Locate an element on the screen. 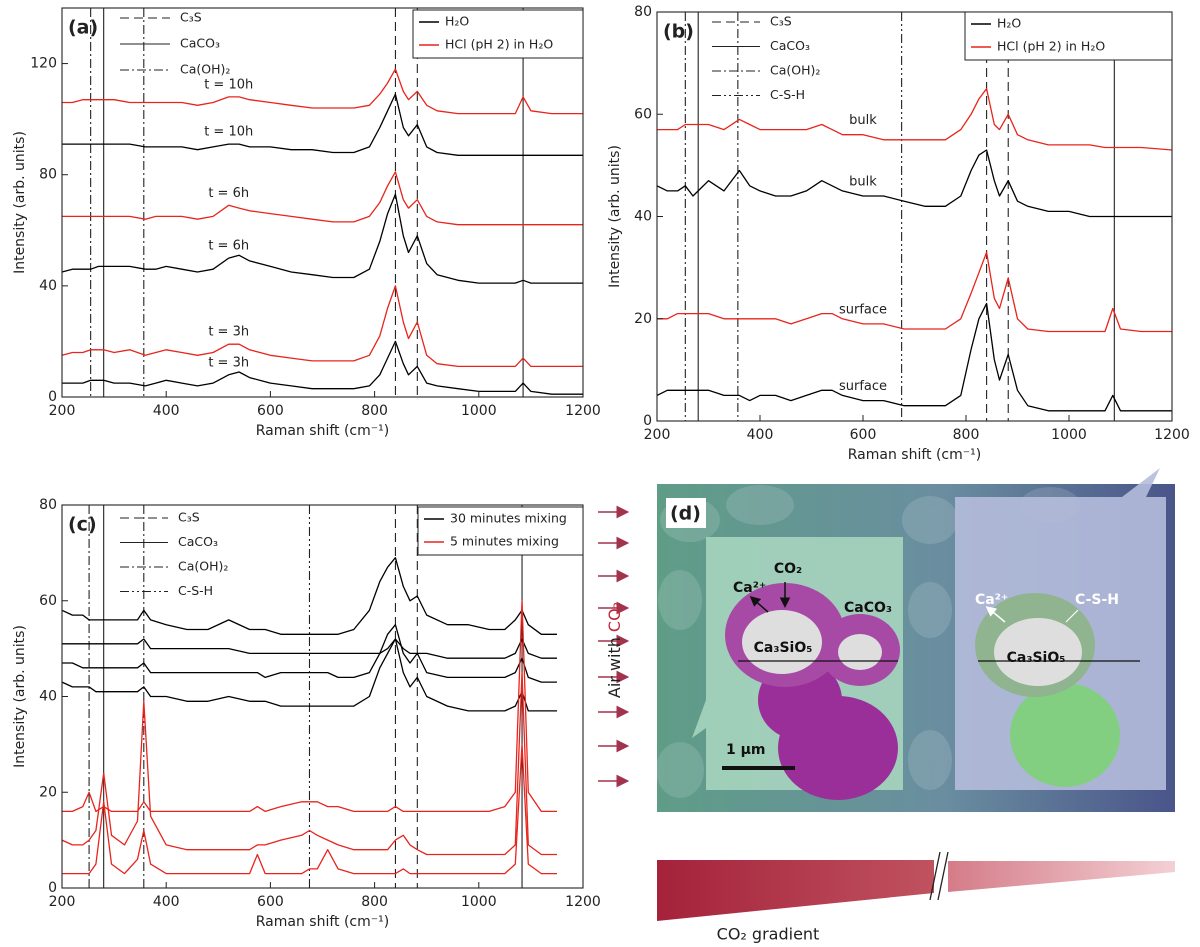 The width and height of the screenshot is (1200, 947). legend-box is located at coordinates (500, 531).